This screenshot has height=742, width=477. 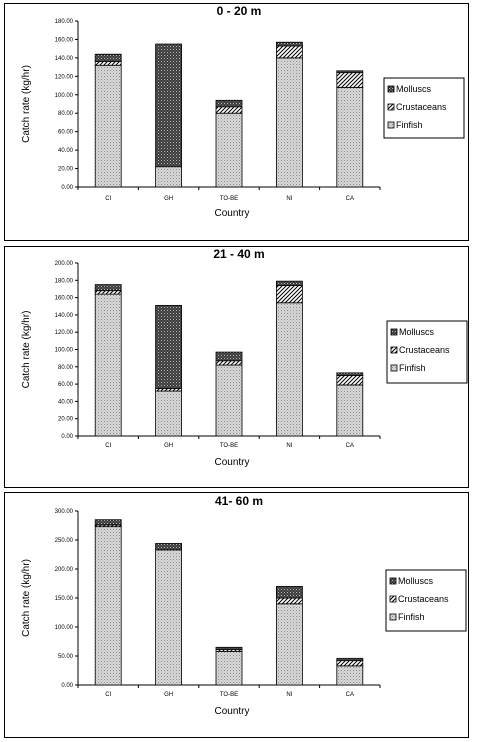 What do you see at coordinates (64, 299) in the screenshot?
I see `y-tick-label: 160.00` at bounding box center [64, 299].